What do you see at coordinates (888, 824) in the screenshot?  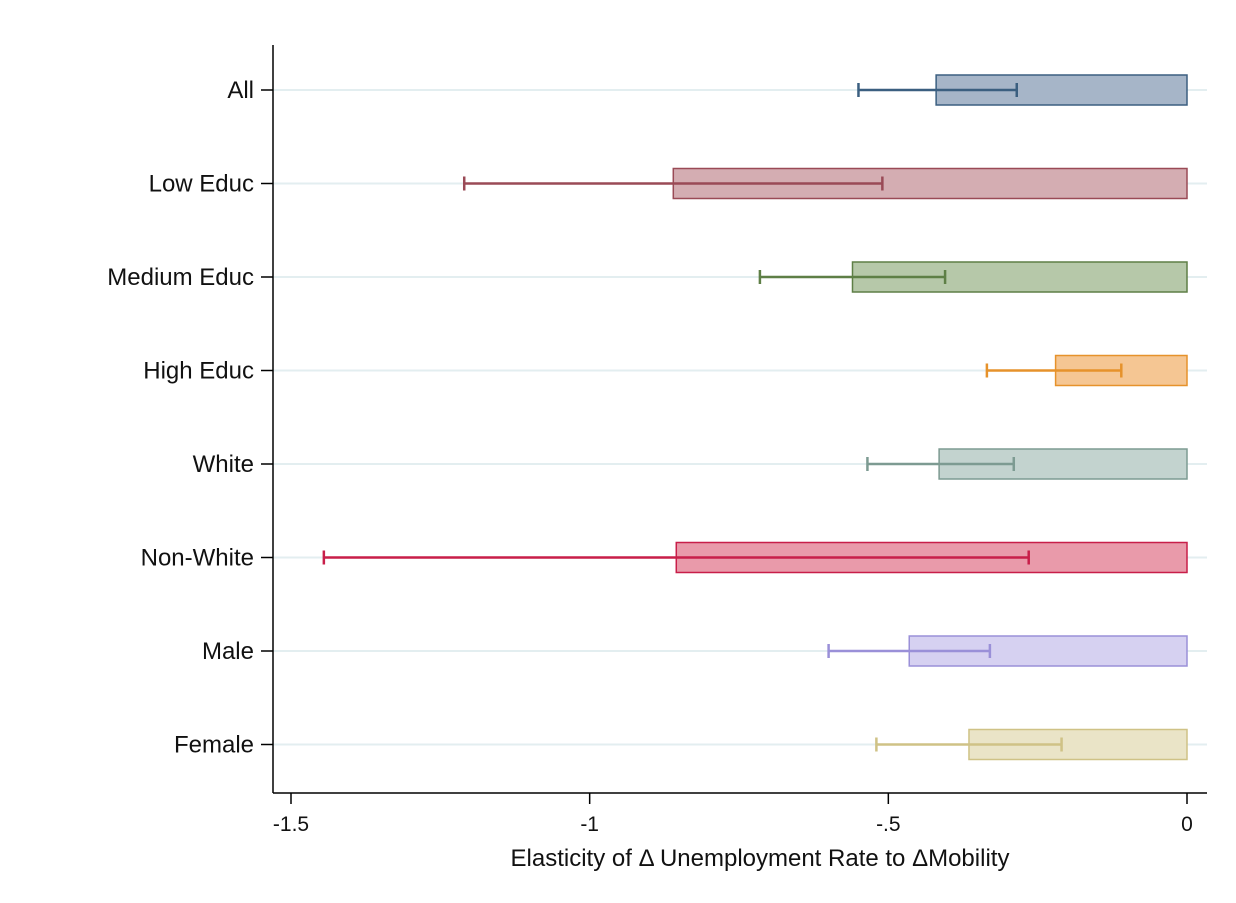 I see `x-tick-label-2: -.5` at bounding box center [888, 824].